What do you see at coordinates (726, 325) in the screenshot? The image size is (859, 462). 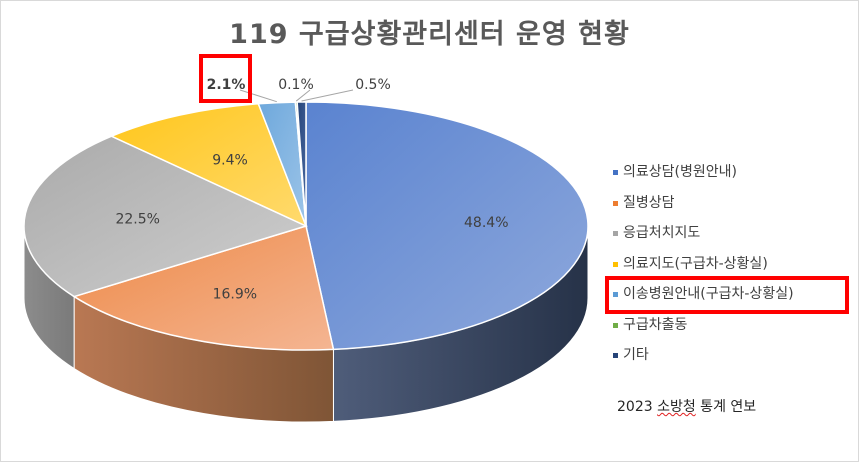 I see `legend-item: 구급차출동` at bounding box center [726, 325].